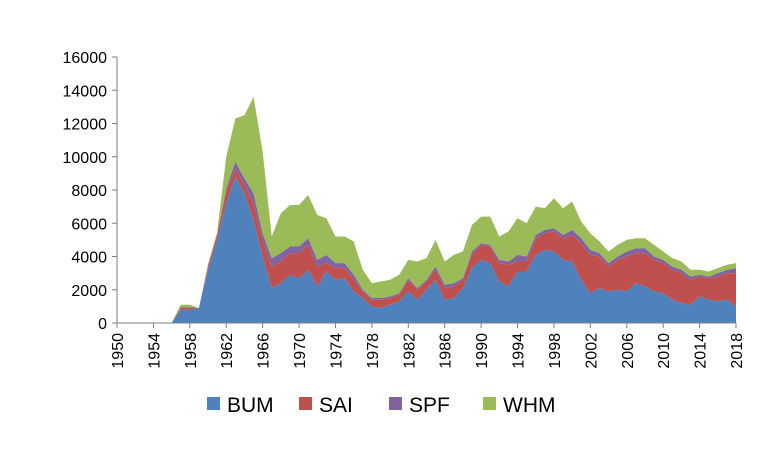  What do you see at coordinates (89, 224) in the screenshot?
I see `y-tick-label: 6000` at bounding box center [89, 224].